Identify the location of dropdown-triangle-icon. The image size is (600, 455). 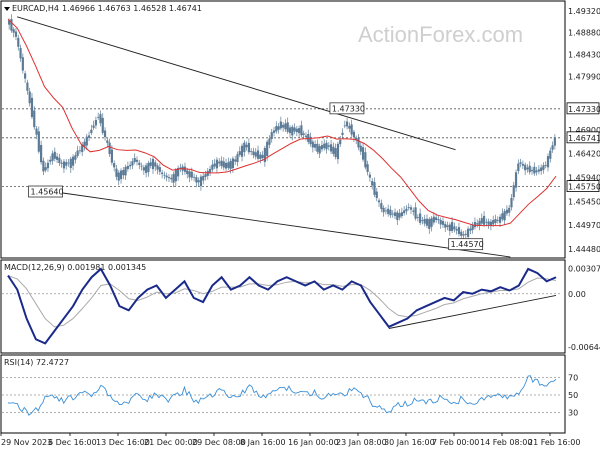
(7, 9).